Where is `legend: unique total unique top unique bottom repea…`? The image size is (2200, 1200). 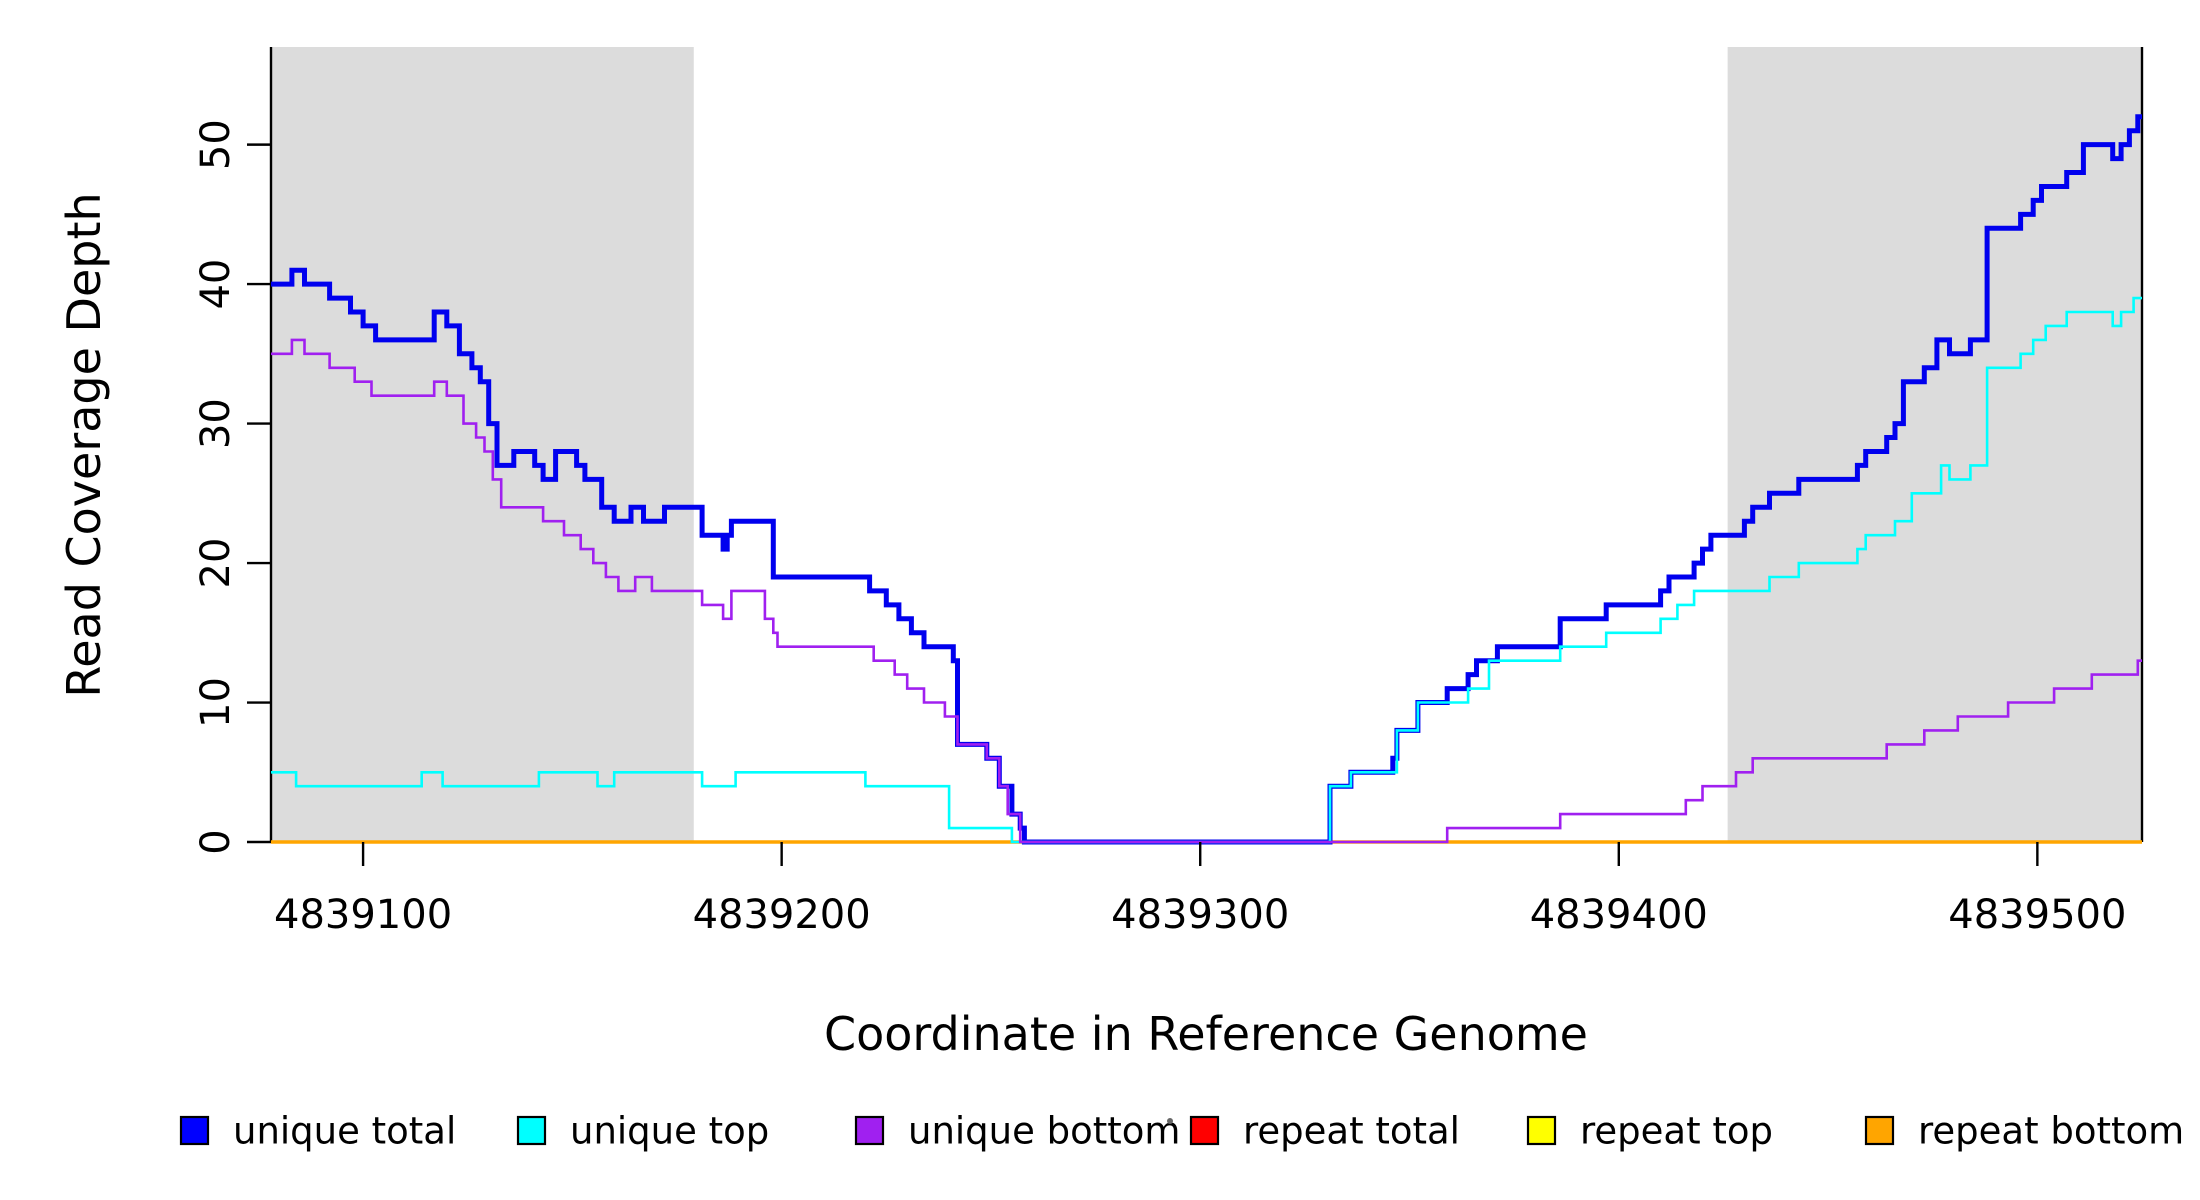 legend: unique total unique top unique bottom repea… is located at coordinates (1181, 1131).